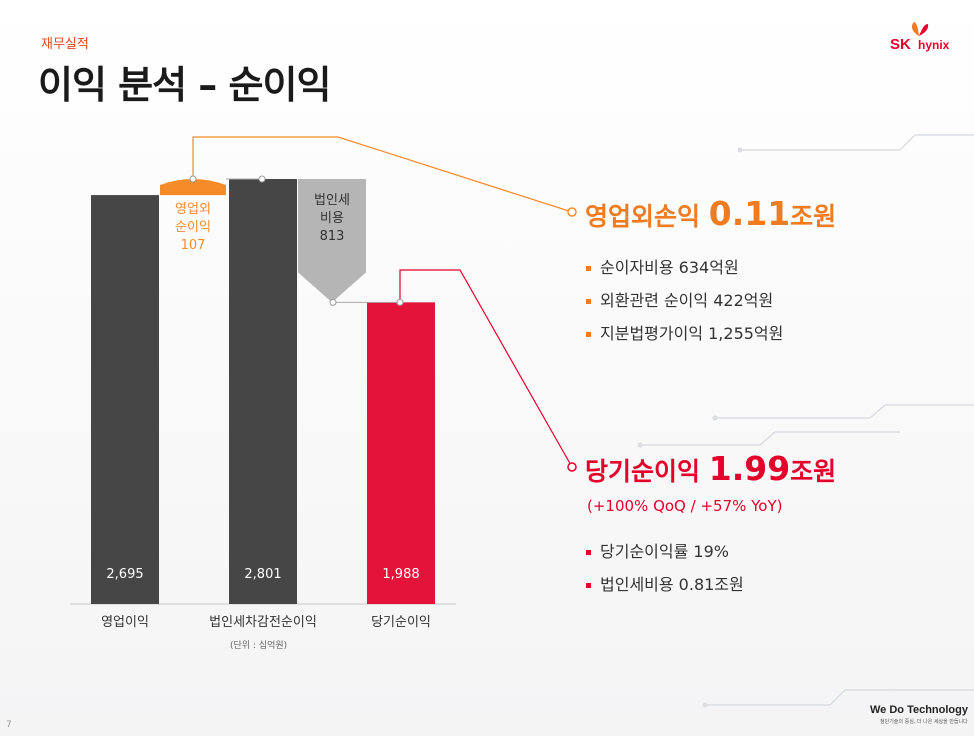  What do you see at coordinates (934, 45) in the screenshot?
I see `logo-hynix-text: hynix` at bounding box center [934, 45].